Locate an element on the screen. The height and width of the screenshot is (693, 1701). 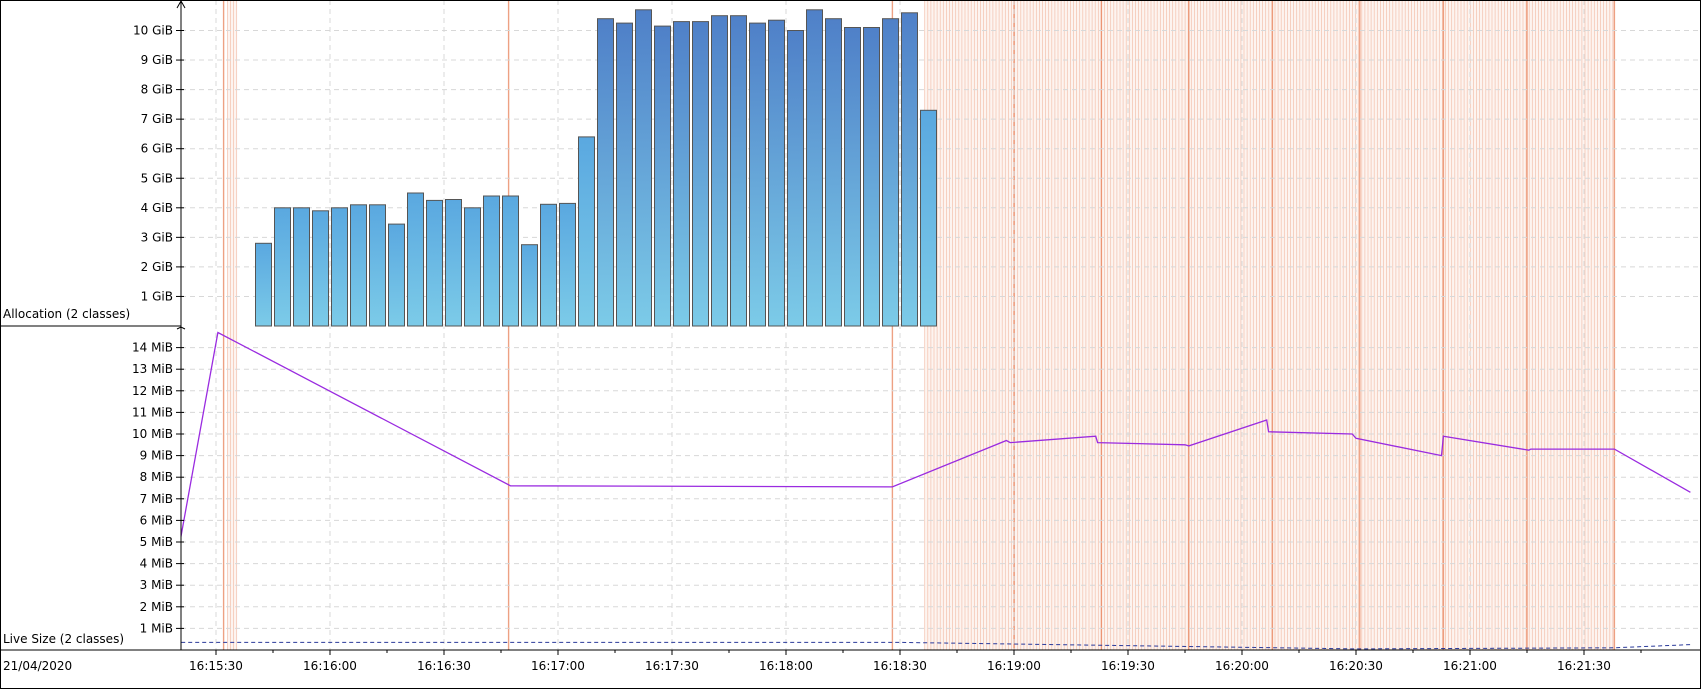
y-tick-label: 13 MiB is located at coordinates (152, 369).